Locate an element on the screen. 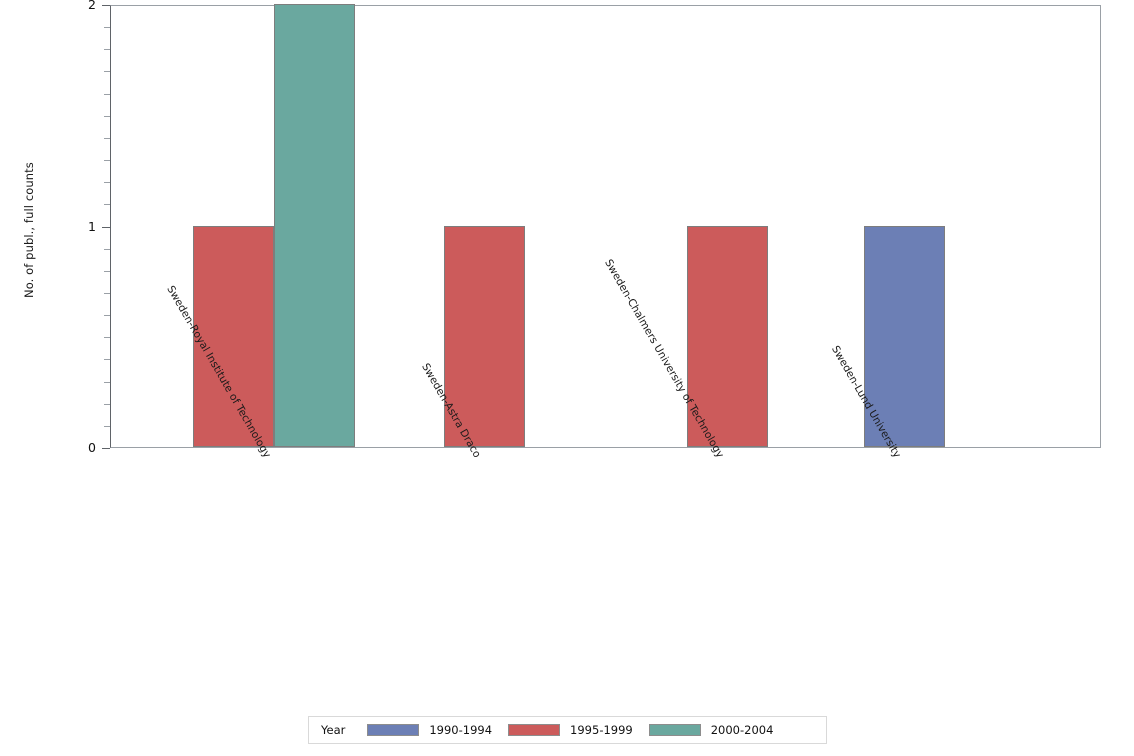 The height and width of the screenshot is (756, 1134). legend-entries: 1990-1994 1995-1999 2000-2004 is located at coordinates (566, 730).